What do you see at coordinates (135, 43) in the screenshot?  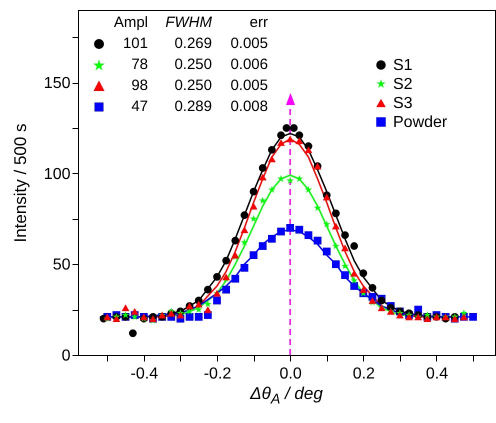 I see `annotation: 101` at bounding box center [135, 43].